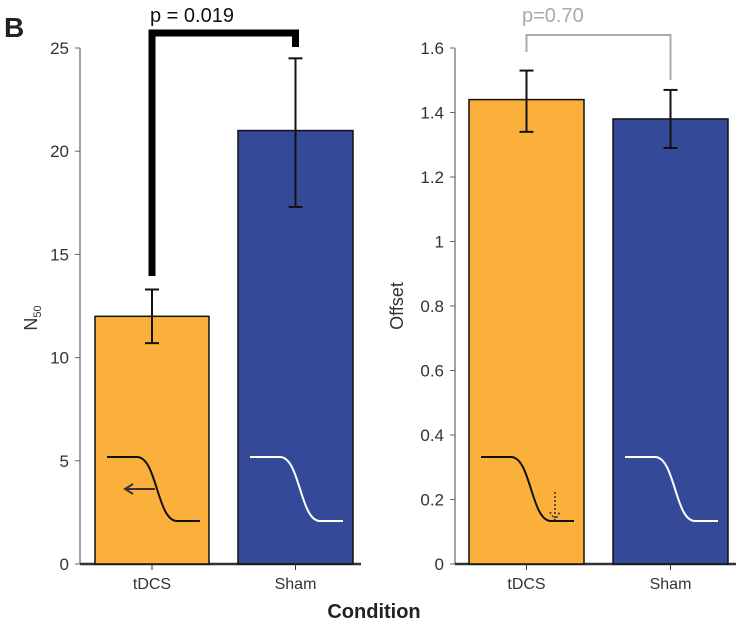 The width and height of the screenshot is (749, 624). I want to click on panel-label: B, so click(14, 27).